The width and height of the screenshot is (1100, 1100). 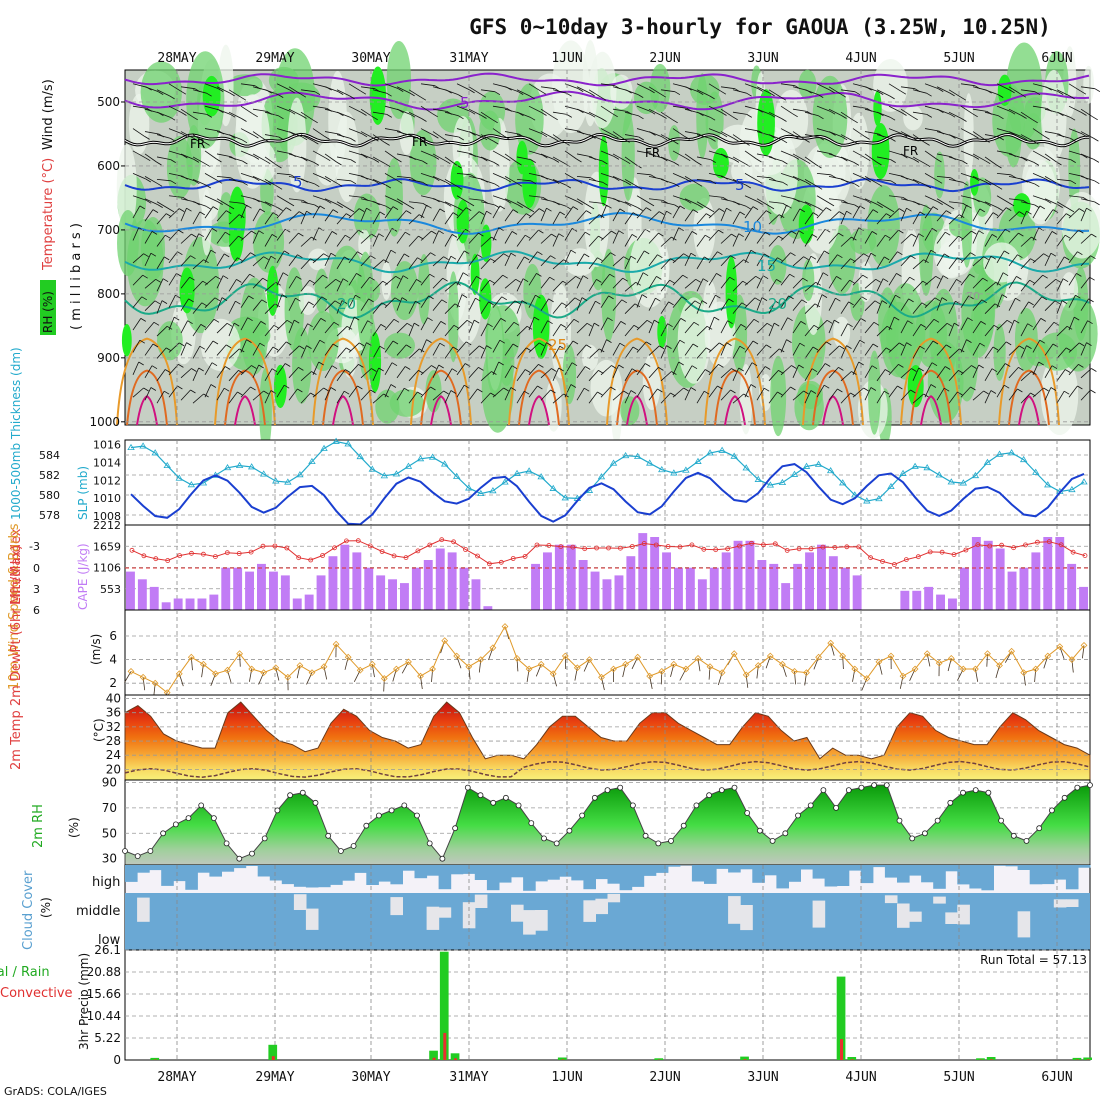 What do you see at coordinates (1033, 960) in the screenshot?
I see `run-total: Run Total = 57.13` at bounding box center [1033, 960].